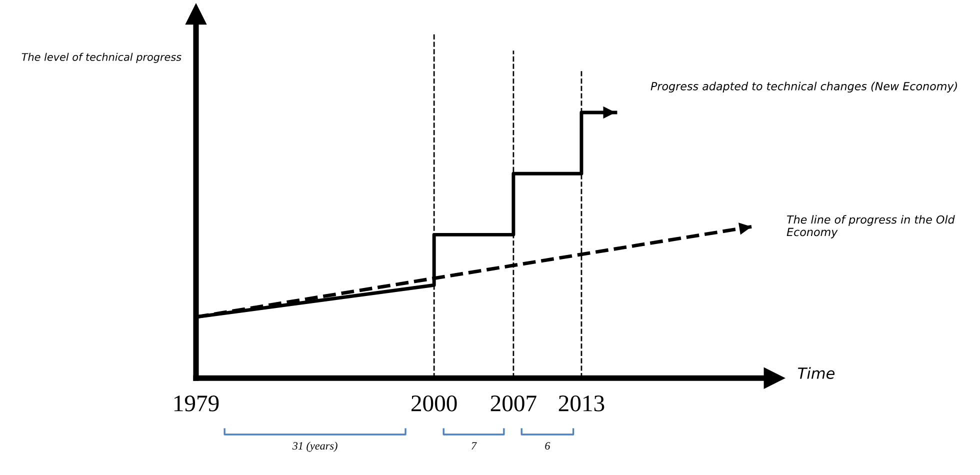  What do you see at coordinates (434, 403) in the screenshot?
I see `x-tick-label: 2000` at bounding box center [434, 403].